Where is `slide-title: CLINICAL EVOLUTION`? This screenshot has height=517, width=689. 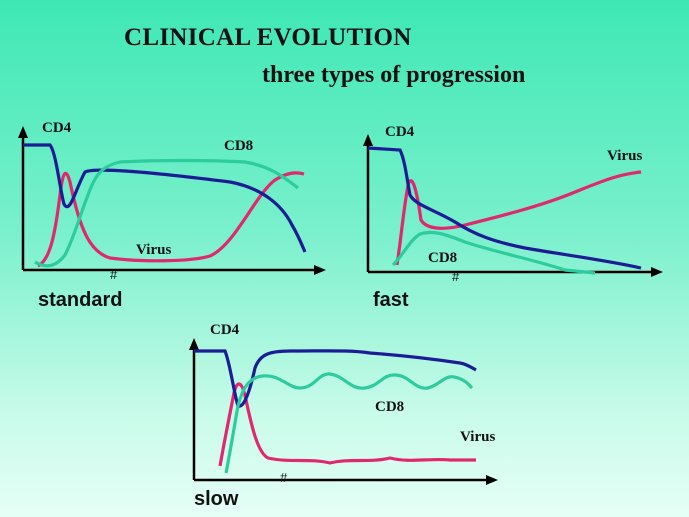 slide-title: CLINICAL EVOLUTION is located at coordinates (268, 37).